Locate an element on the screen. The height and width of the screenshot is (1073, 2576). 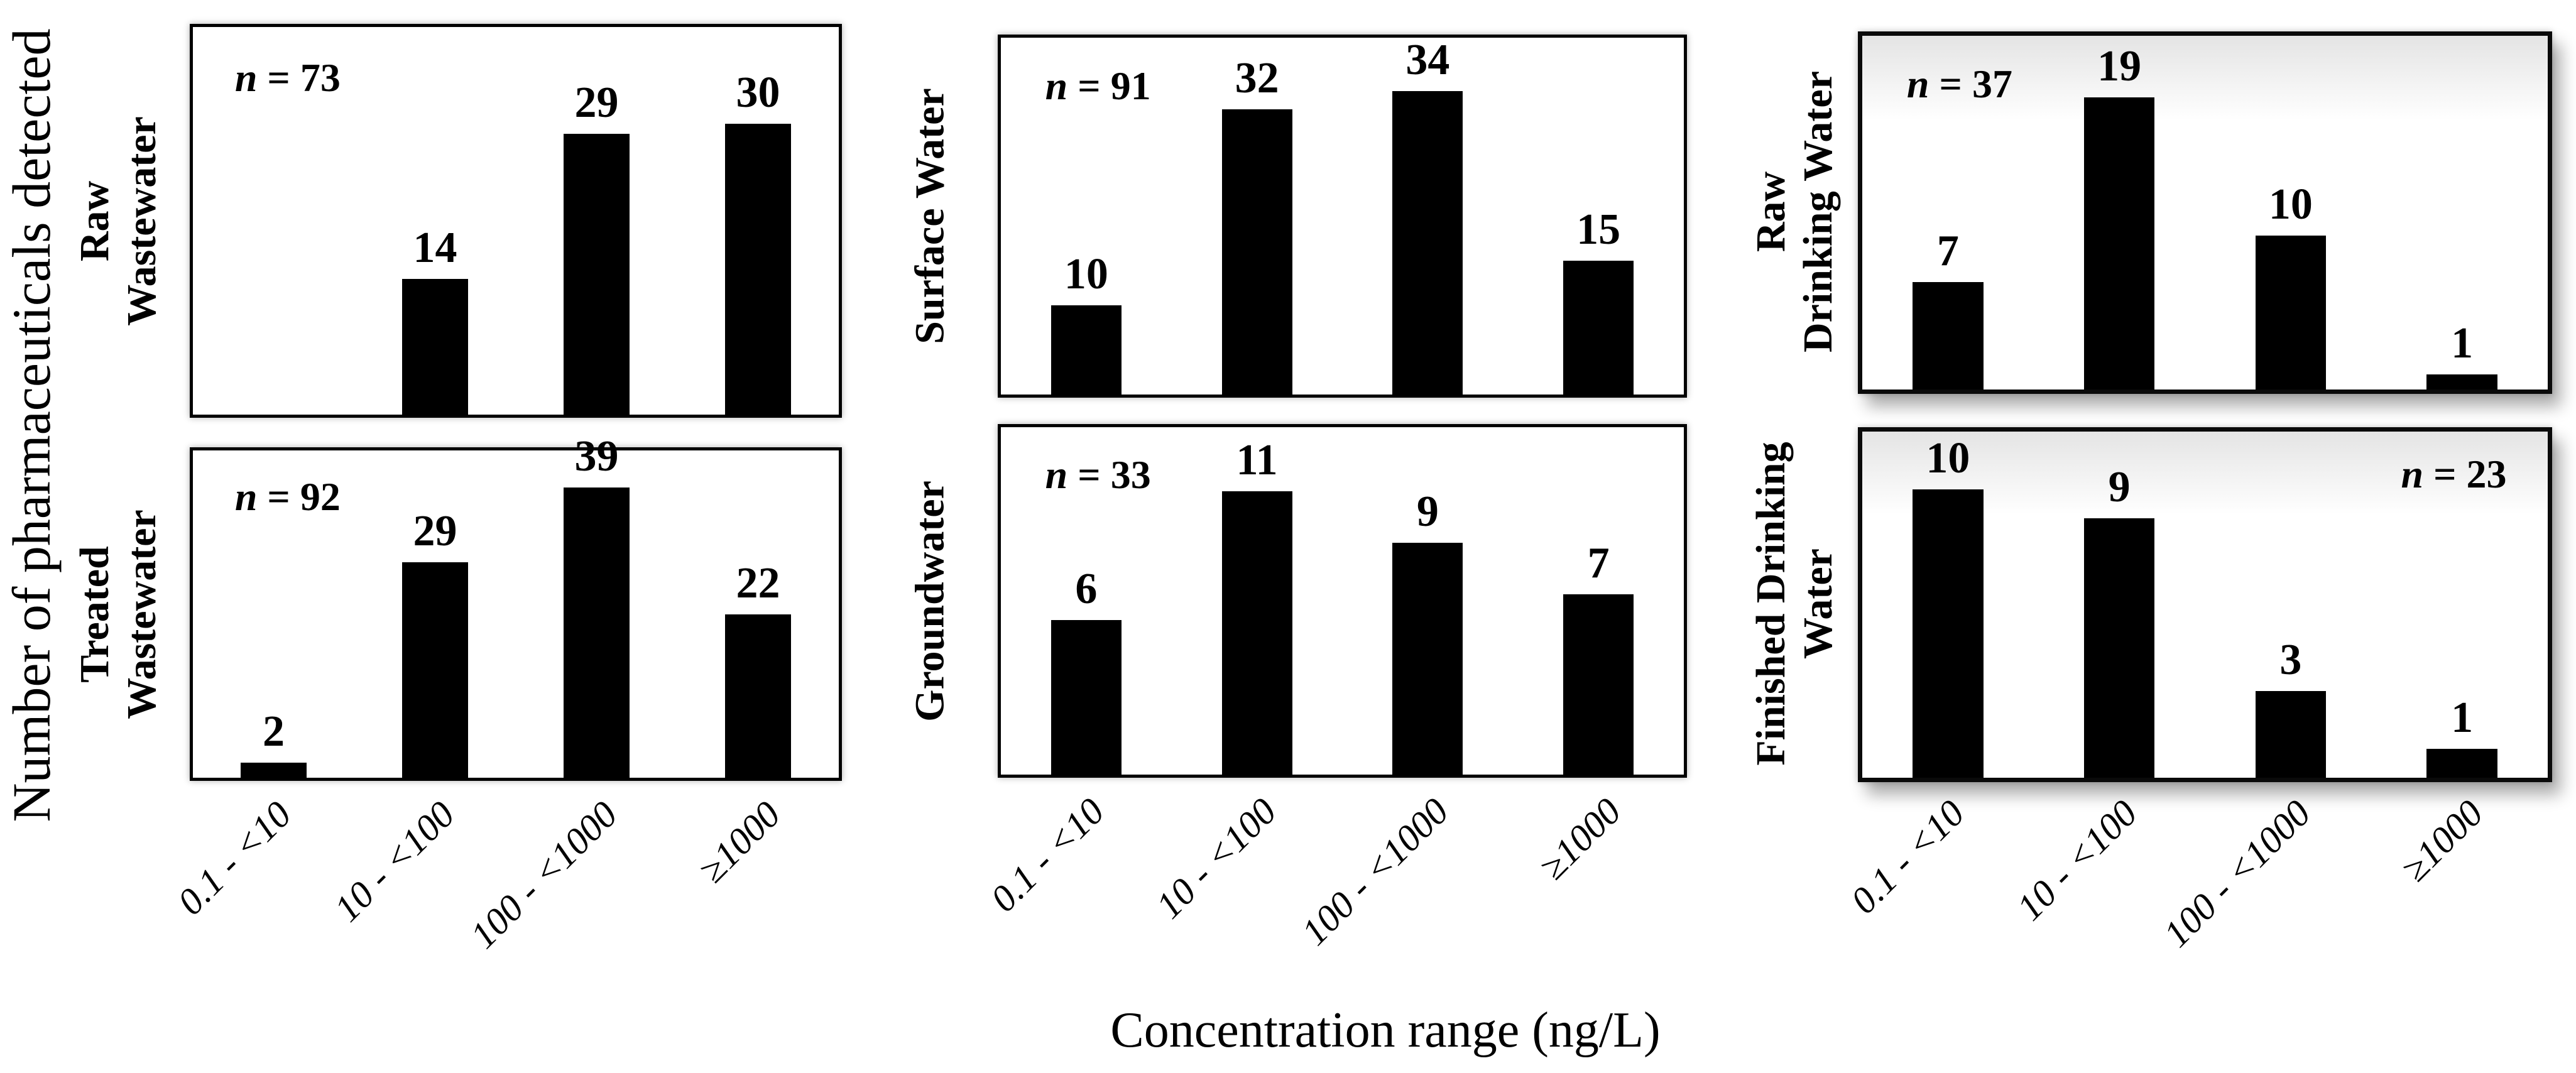
panel-finished-drinking-water: n = 23 10 9 3 1 is located at coordinates (2205, 604).